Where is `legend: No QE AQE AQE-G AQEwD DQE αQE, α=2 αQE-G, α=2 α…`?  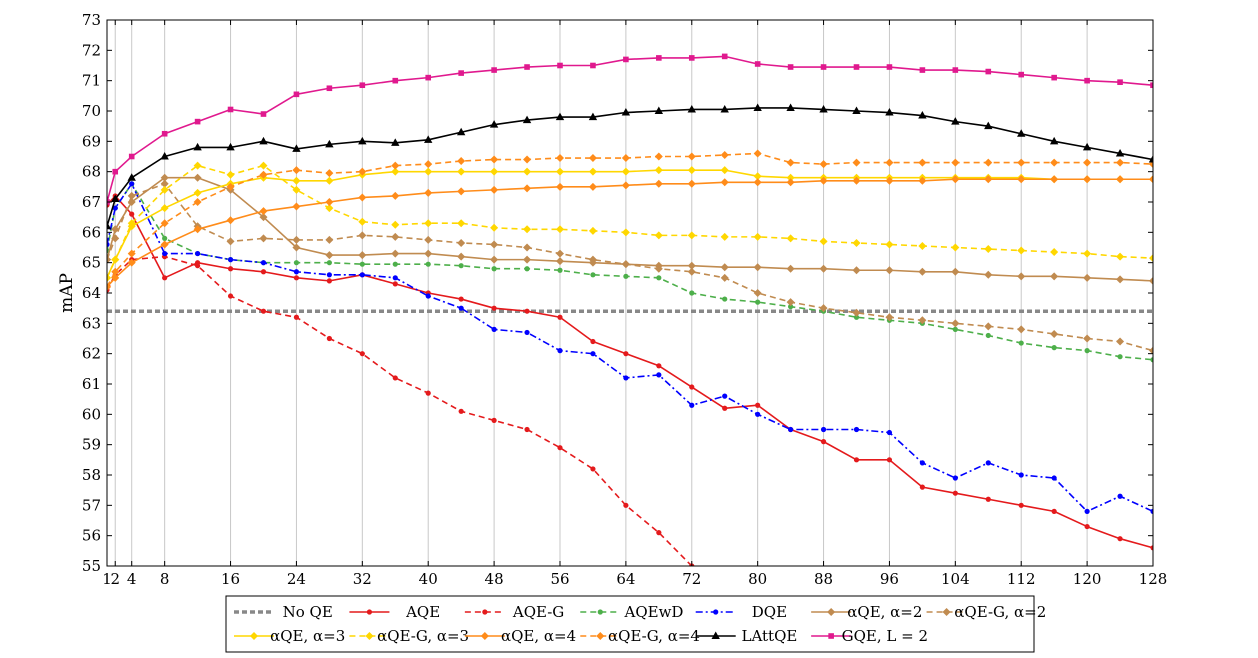 legend: No QE AQE AQE-G AQEwD DQE αQE, α=2 αQE-G, α=2 α… is located at coordinates (635, 624).